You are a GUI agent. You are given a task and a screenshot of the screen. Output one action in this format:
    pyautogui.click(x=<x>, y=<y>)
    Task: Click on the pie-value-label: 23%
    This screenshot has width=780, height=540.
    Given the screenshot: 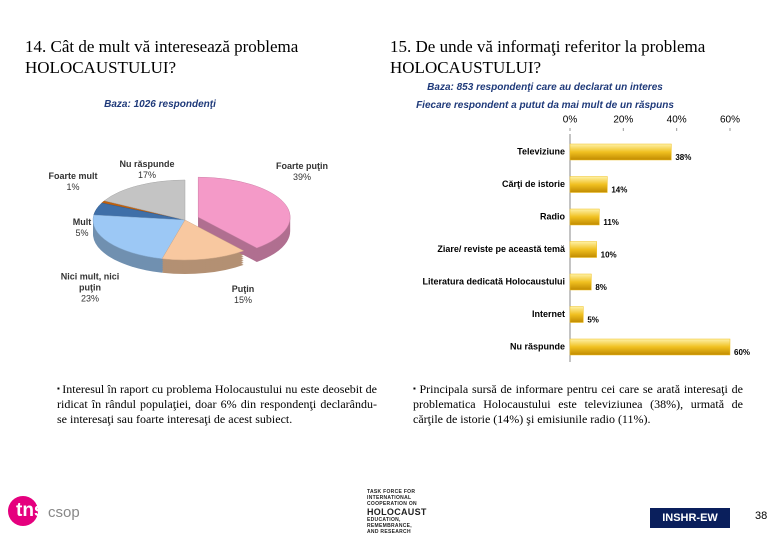 What is the action you would take?
    pyautogui.click(x=89, y=298)
    